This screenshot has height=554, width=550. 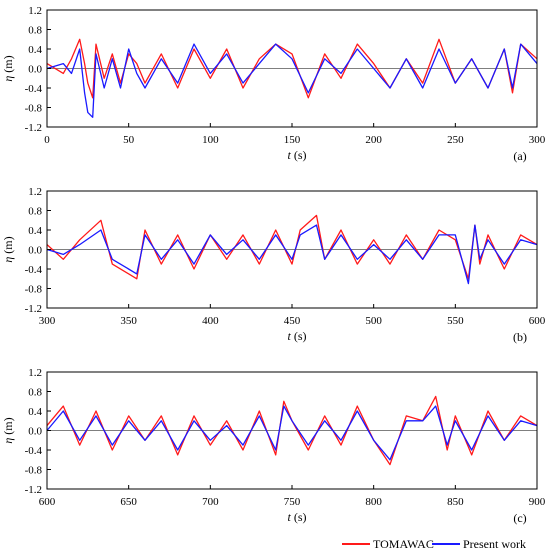 What do you see at coordinates (537, 502) in the screenshot?
I see `x-tick-label: 900` at bounding box center [537, 502].